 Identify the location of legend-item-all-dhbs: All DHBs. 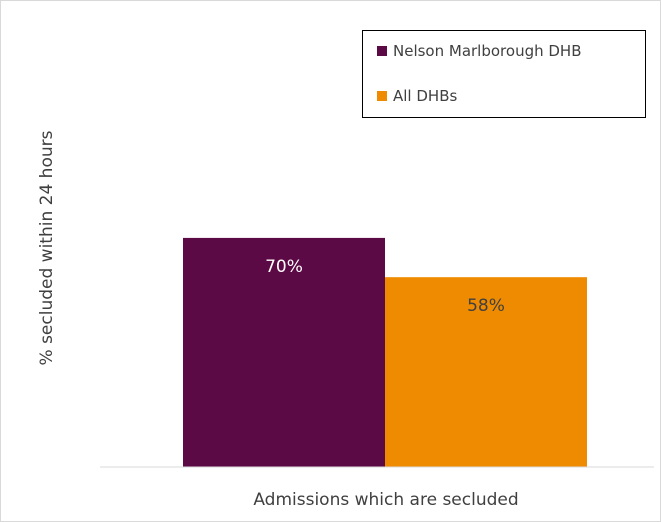
(417, 96).